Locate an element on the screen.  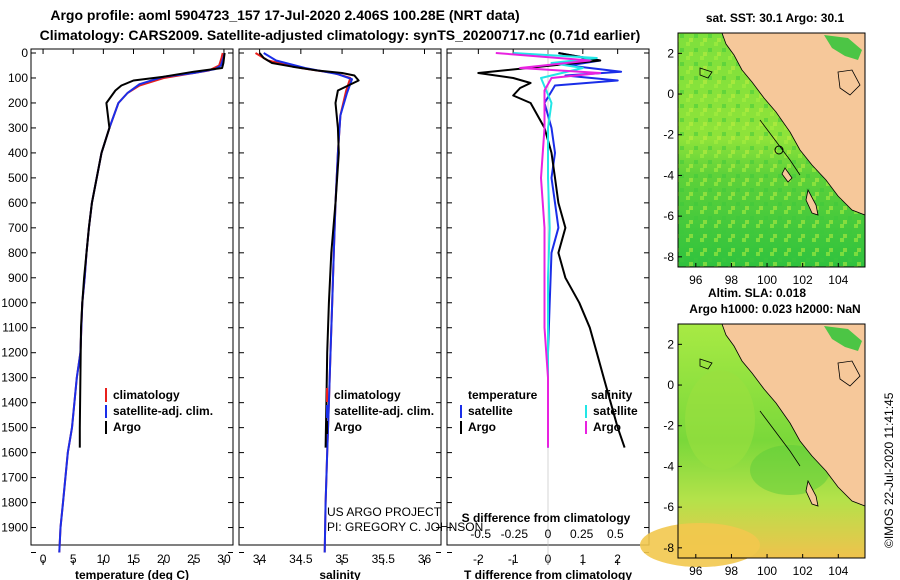
salinity-series-climatology is located at coordinates (303, 302).